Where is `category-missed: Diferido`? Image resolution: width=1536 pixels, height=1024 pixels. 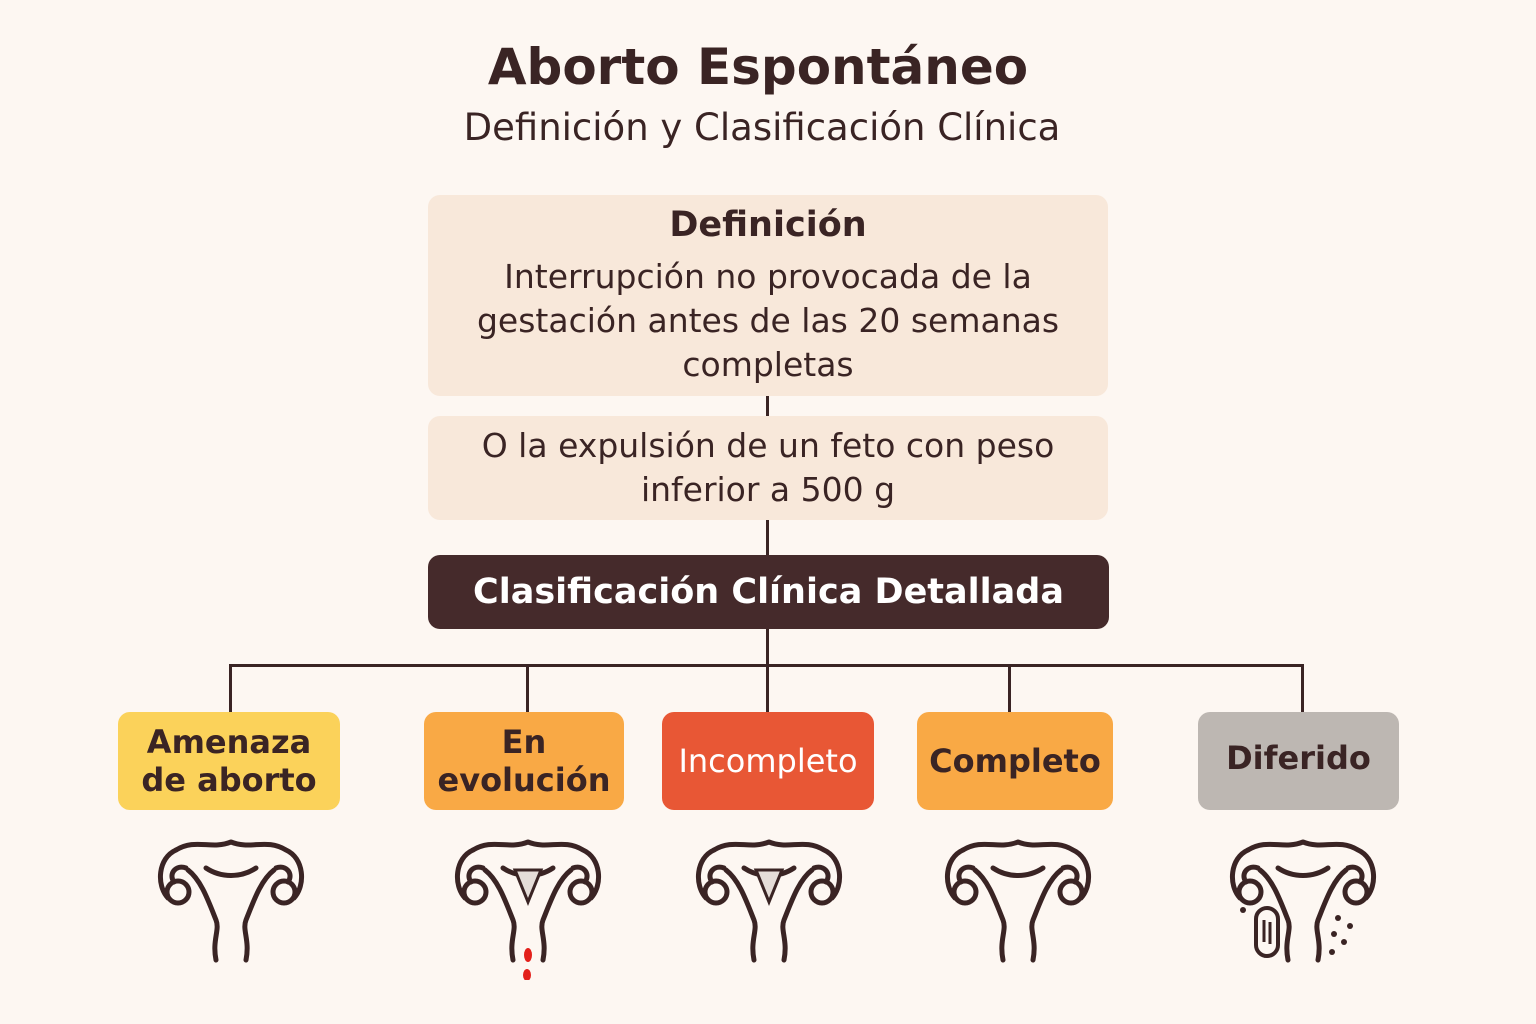 category-missed: Diferido is located at coordinates (1298, 761).